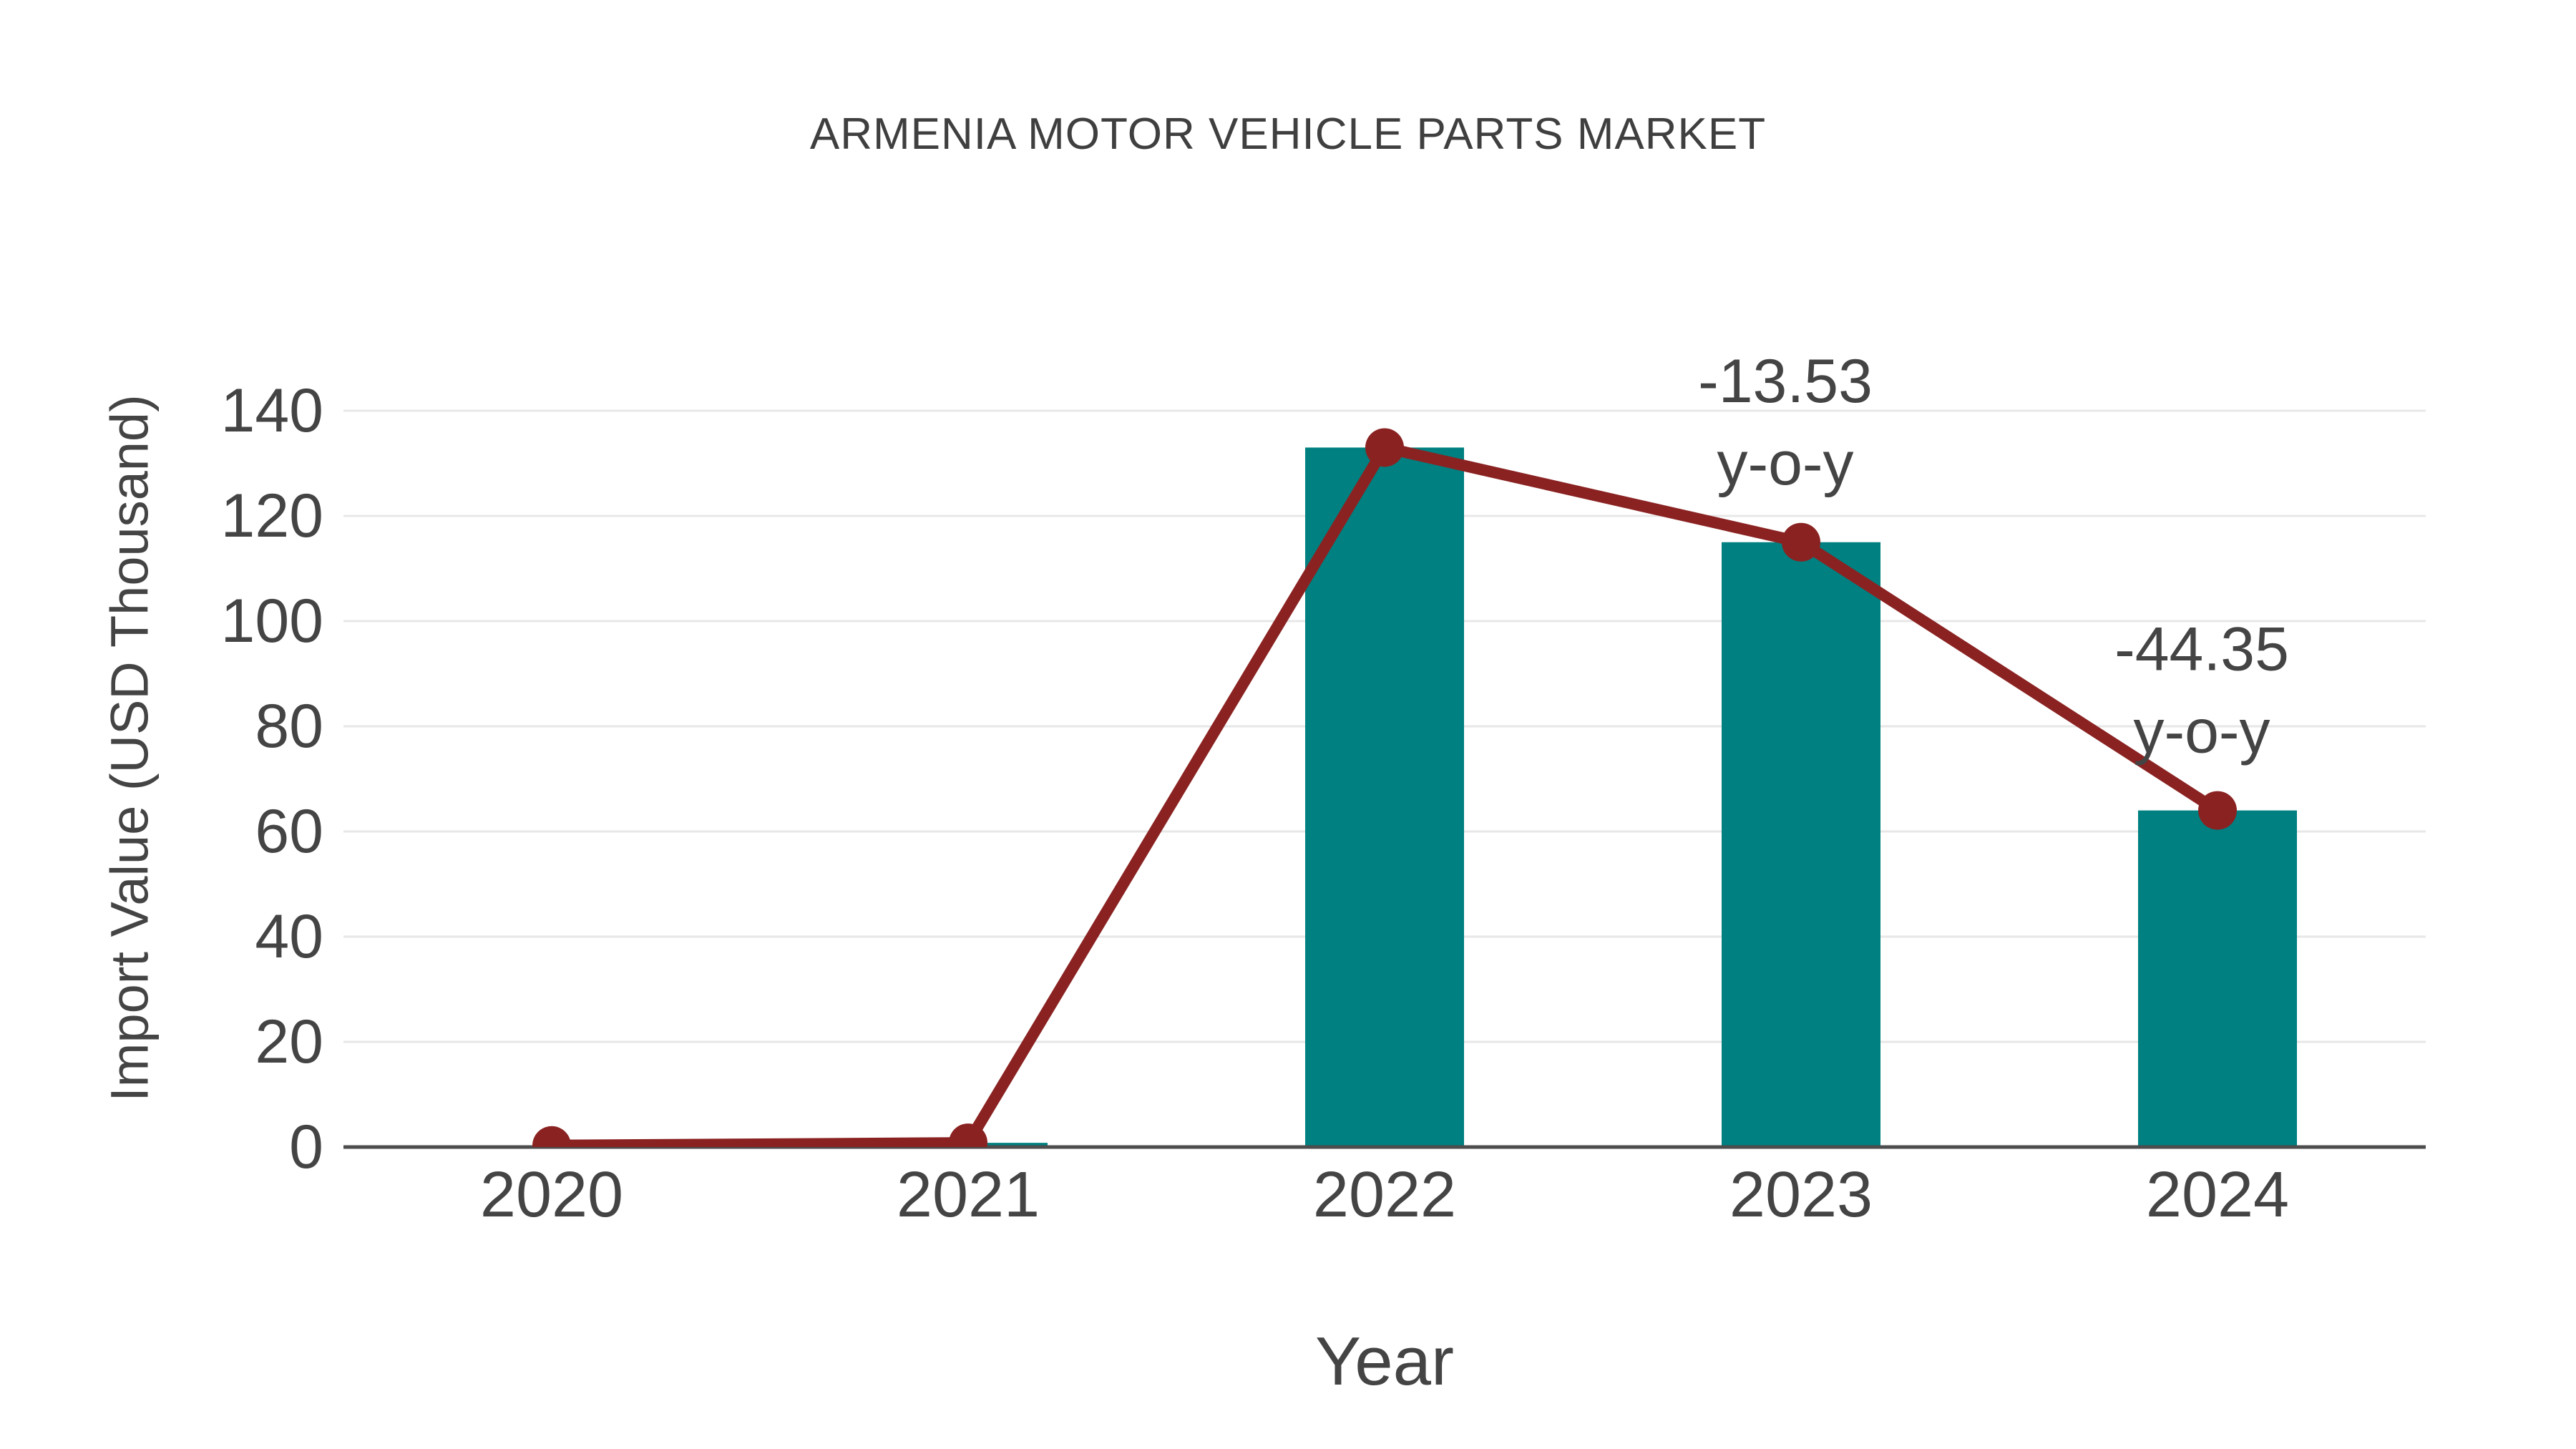 The image size is (2576, 1449). Describe the element at coordinates (289, 831) in the screenshot. I see `y-tick-label-60: 60` at that location.